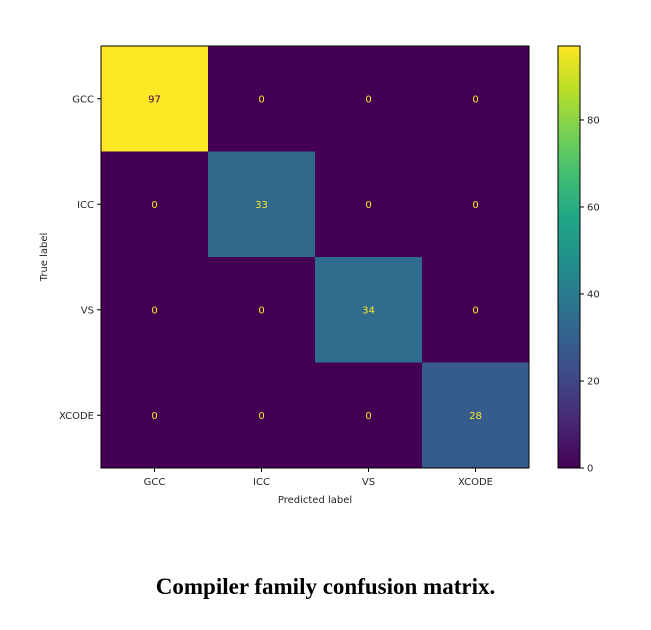 This screenshot has height=630, width=651. Describe the element at coordinates (80, 258) in the screenshot. I see `y-axis-ticks: GCC ICC VS XCODE` at that location.